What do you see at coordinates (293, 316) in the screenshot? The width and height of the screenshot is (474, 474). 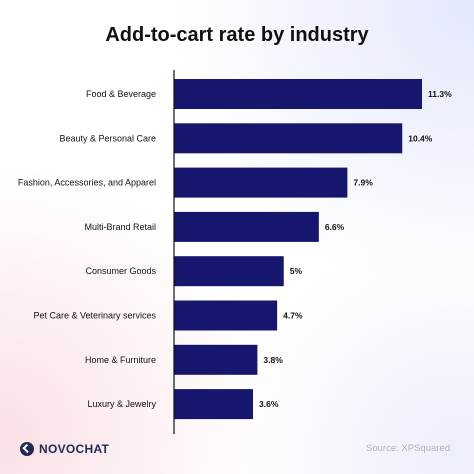 I see `value-label: 4.7%` at bounding box center [293, 316].